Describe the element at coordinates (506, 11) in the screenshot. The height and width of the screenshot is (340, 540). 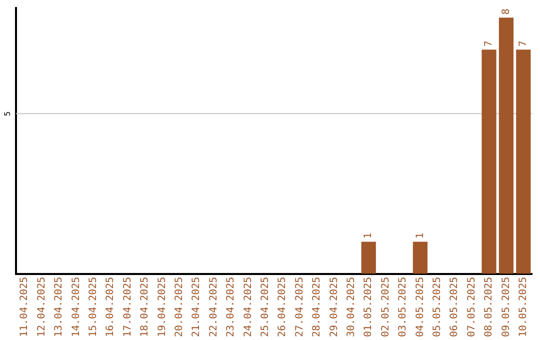
I see `data-label: 8` at that location.